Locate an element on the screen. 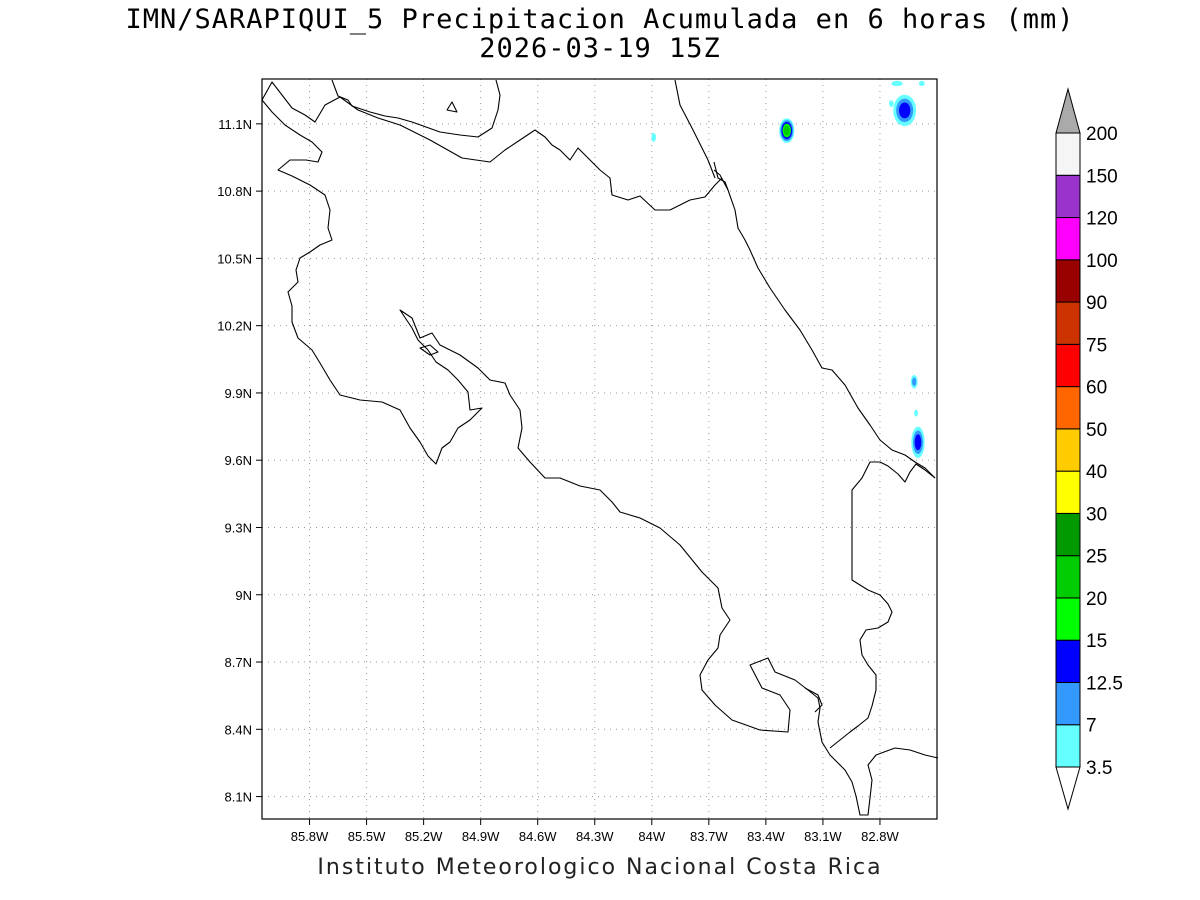 This screenshot has height=900, width=1200. colorbar-label: 12.5 is located at coordinates (1104, 683).